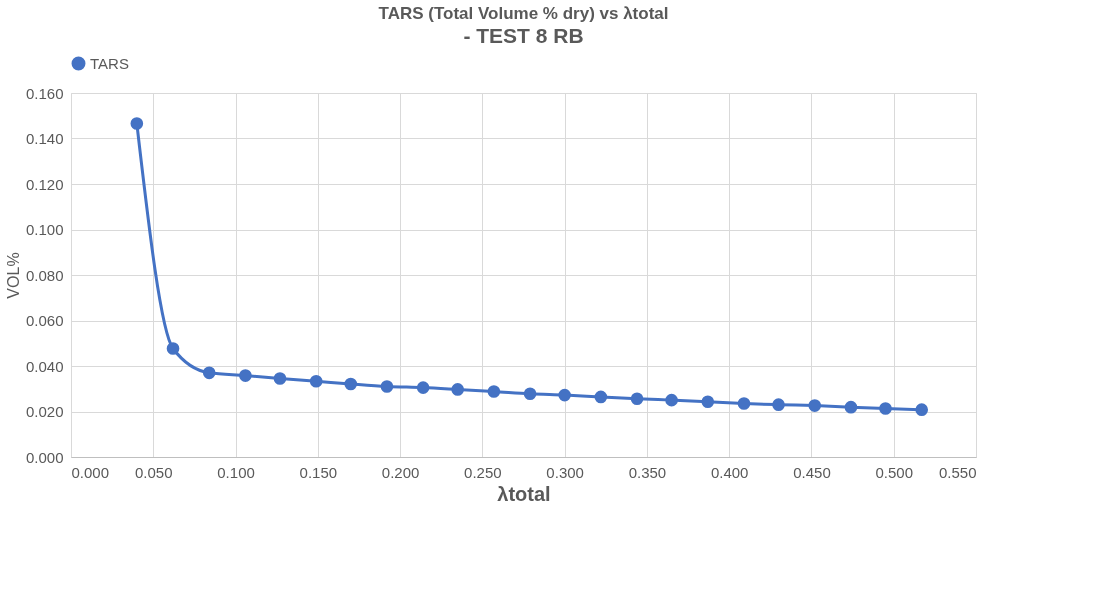 The image size is (1111, 616). What do you see at coordinates (236, 472) in the screenshot?
I see `x-tick-label: 0.100` at bounding box center [236, 472].